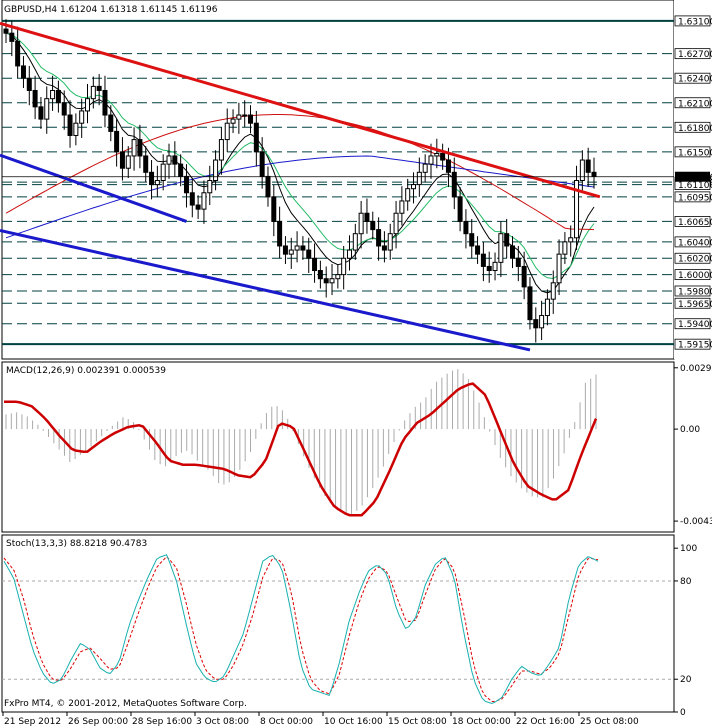  I want to click on current-price-label: 1.61196, so click(695, 178).